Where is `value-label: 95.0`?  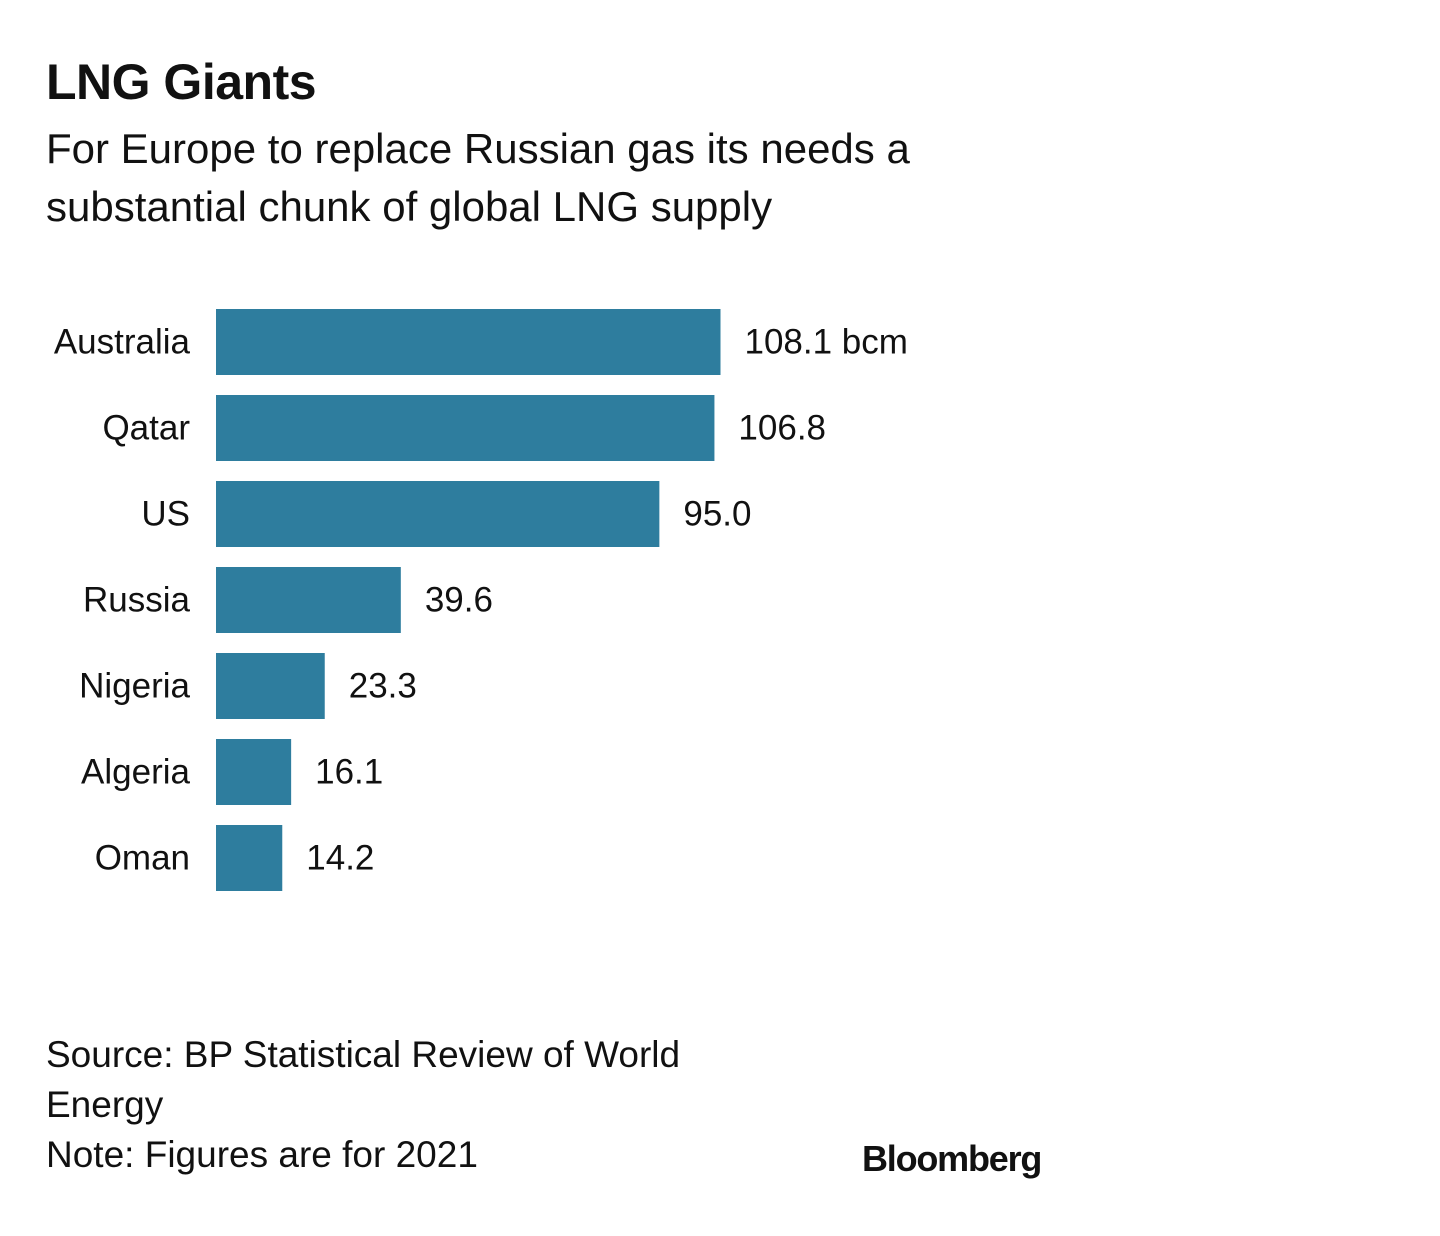 value-label: 95.0 is located at coordinates (717, 514).